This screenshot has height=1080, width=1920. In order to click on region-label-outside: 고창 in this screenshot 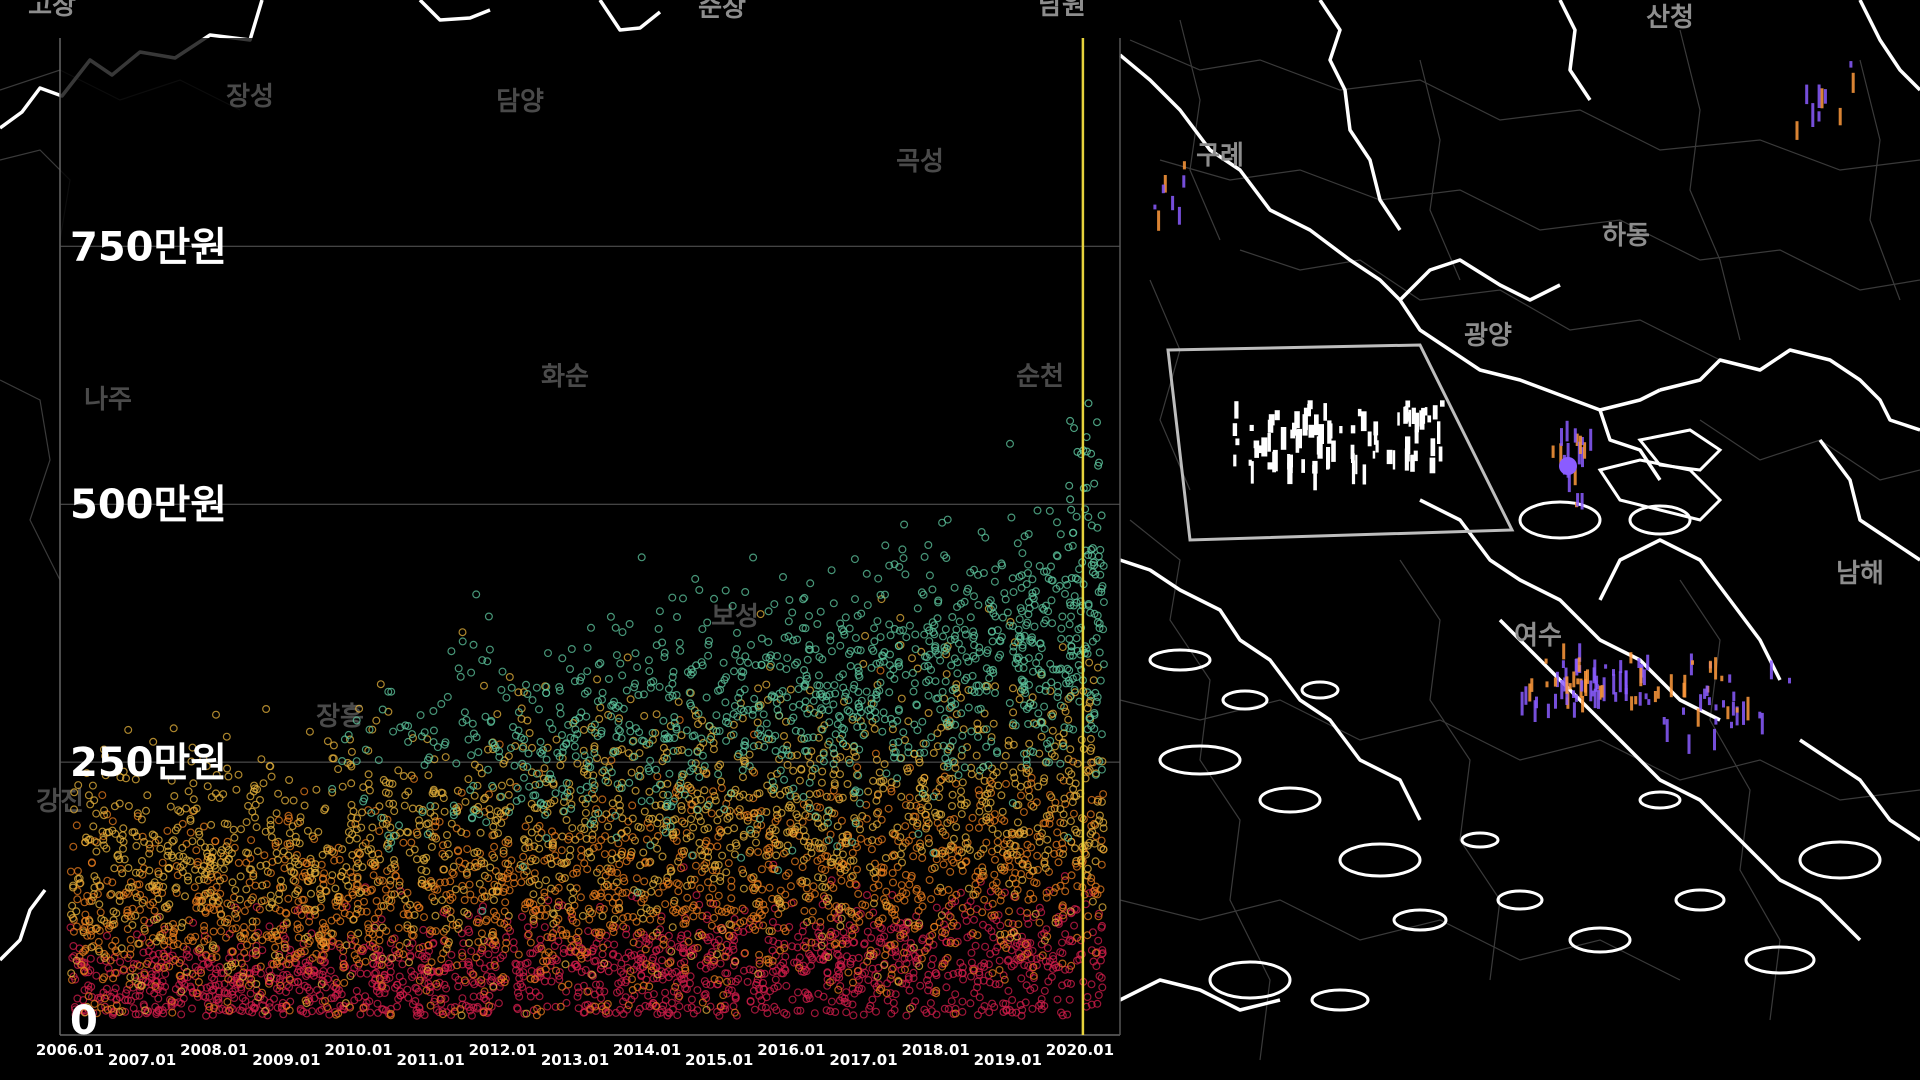, I will do `click(52, 10)`.